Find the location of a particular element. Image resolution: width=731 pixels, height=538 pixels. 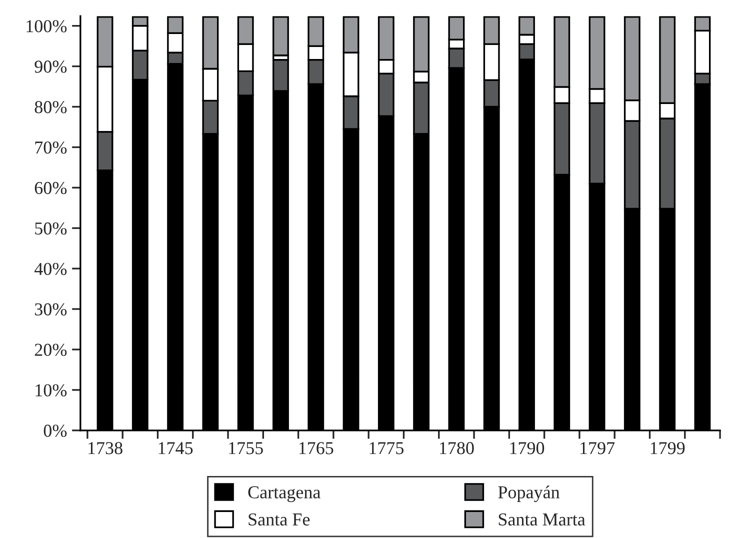

x-tick-label: 1799 is located at coordinates (667, 448).